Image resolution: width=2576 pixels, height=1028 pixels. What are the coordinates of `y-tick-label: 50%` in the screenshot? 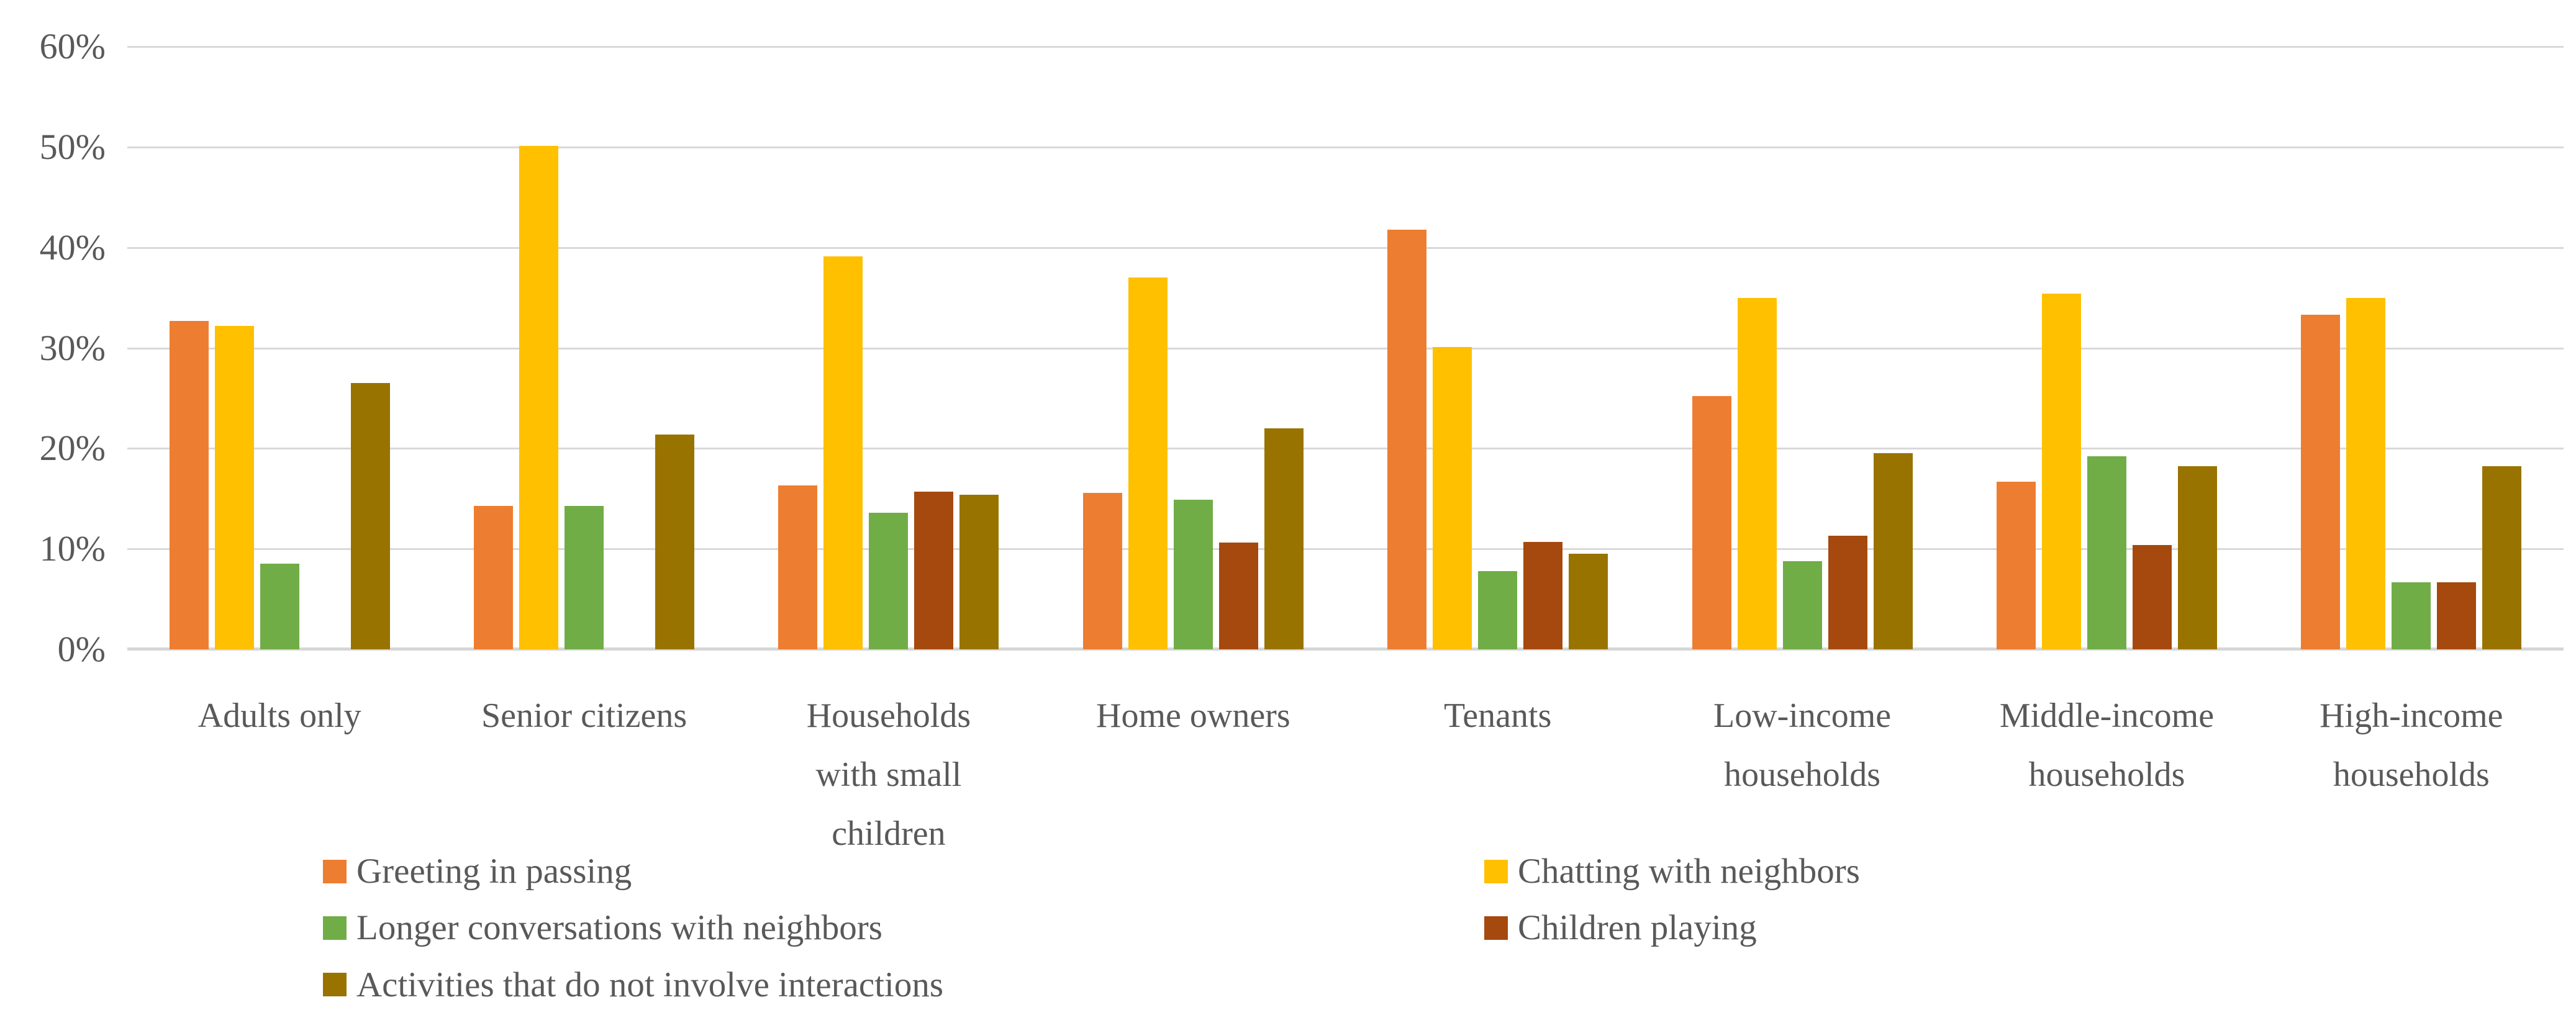 It's located at (72, 146).